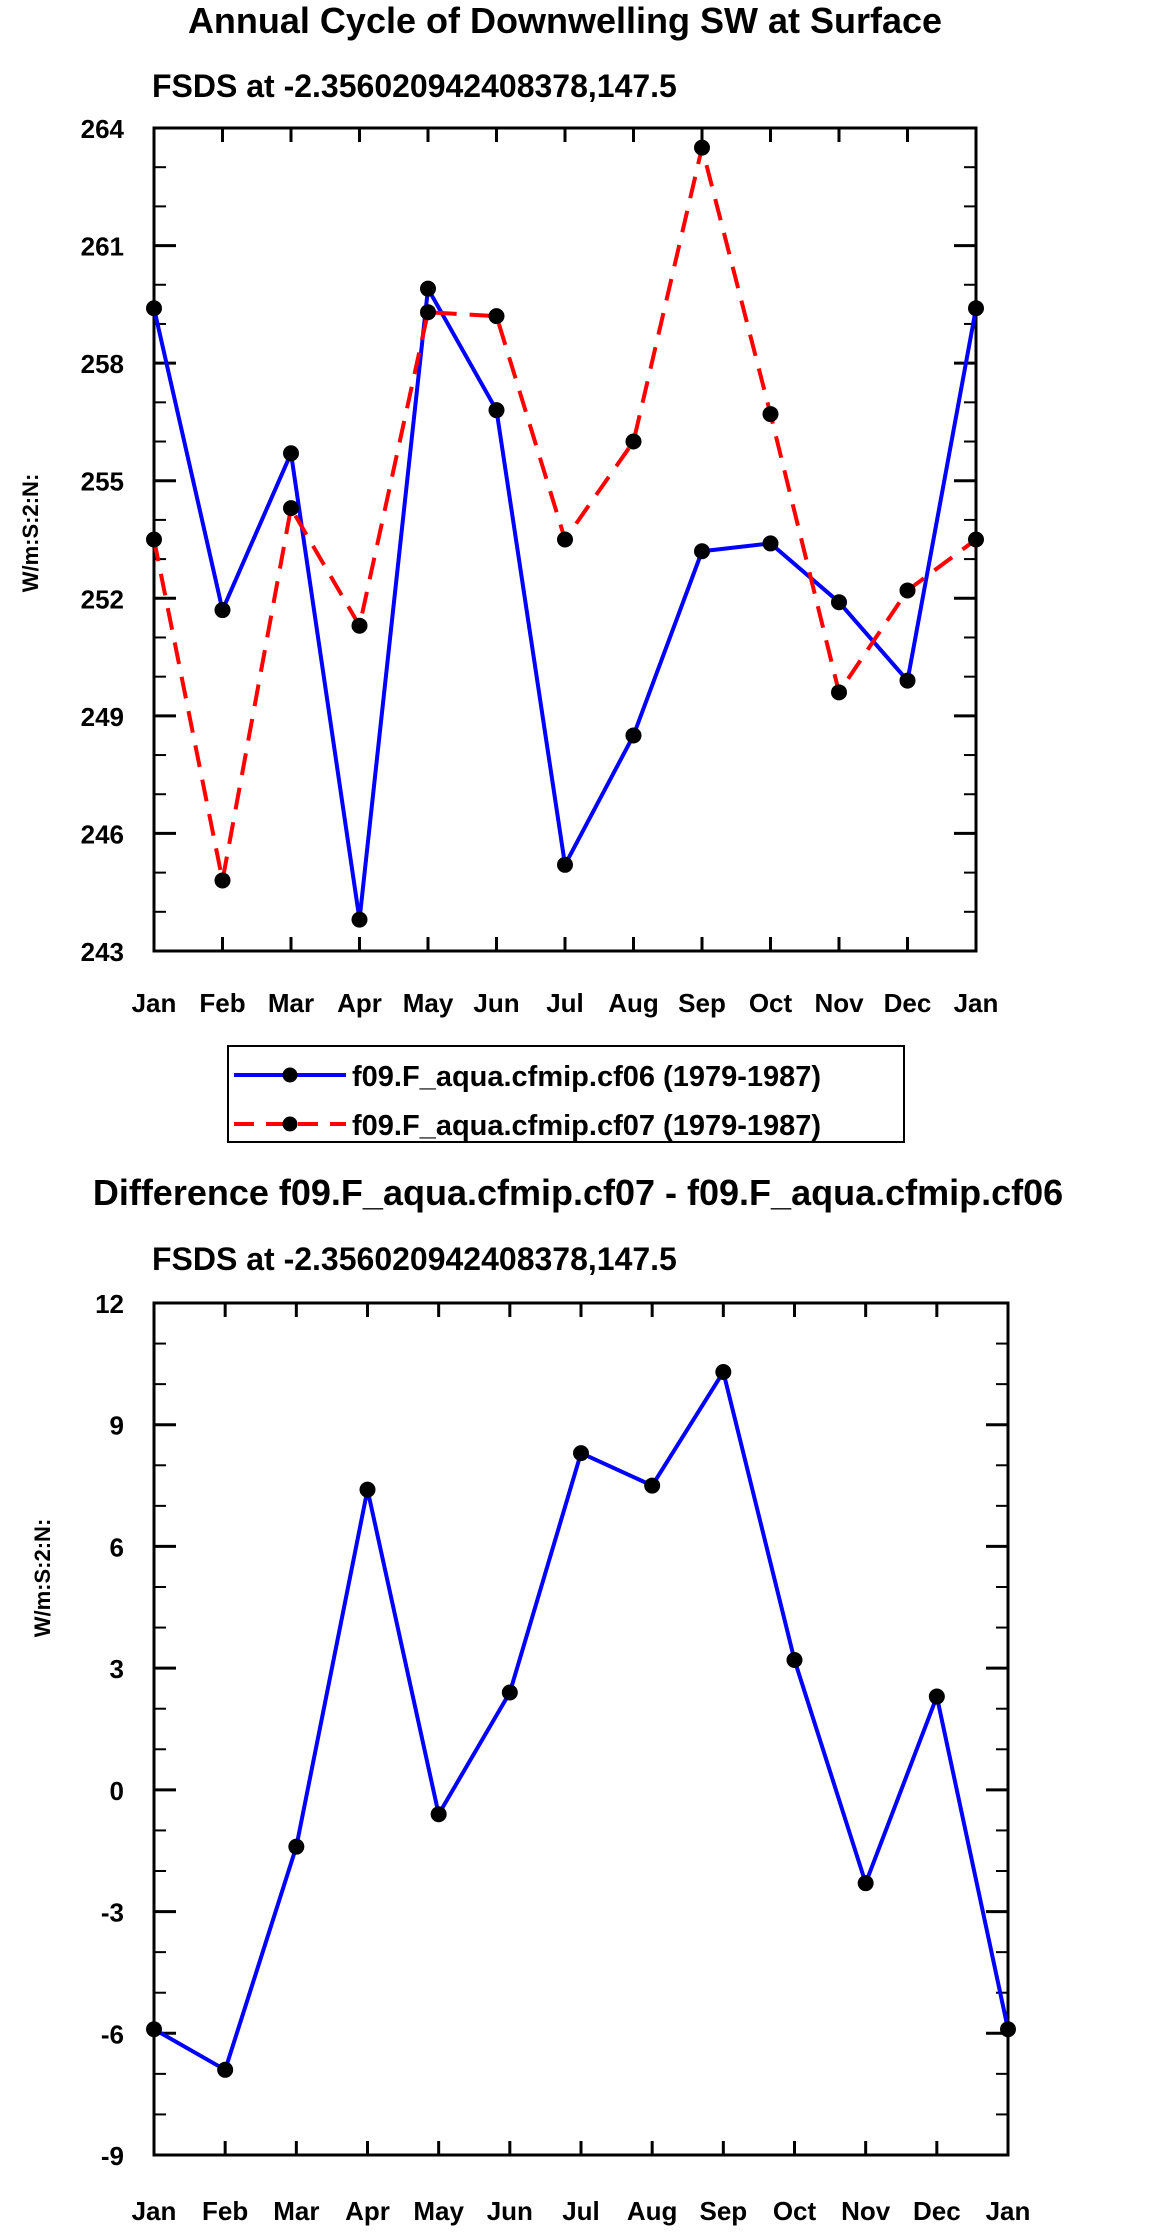 Image resolution: width=1161 pixels, height=2238 pixels. I want to click on panel2-y-tick-label: 6, so click(117, 1547).